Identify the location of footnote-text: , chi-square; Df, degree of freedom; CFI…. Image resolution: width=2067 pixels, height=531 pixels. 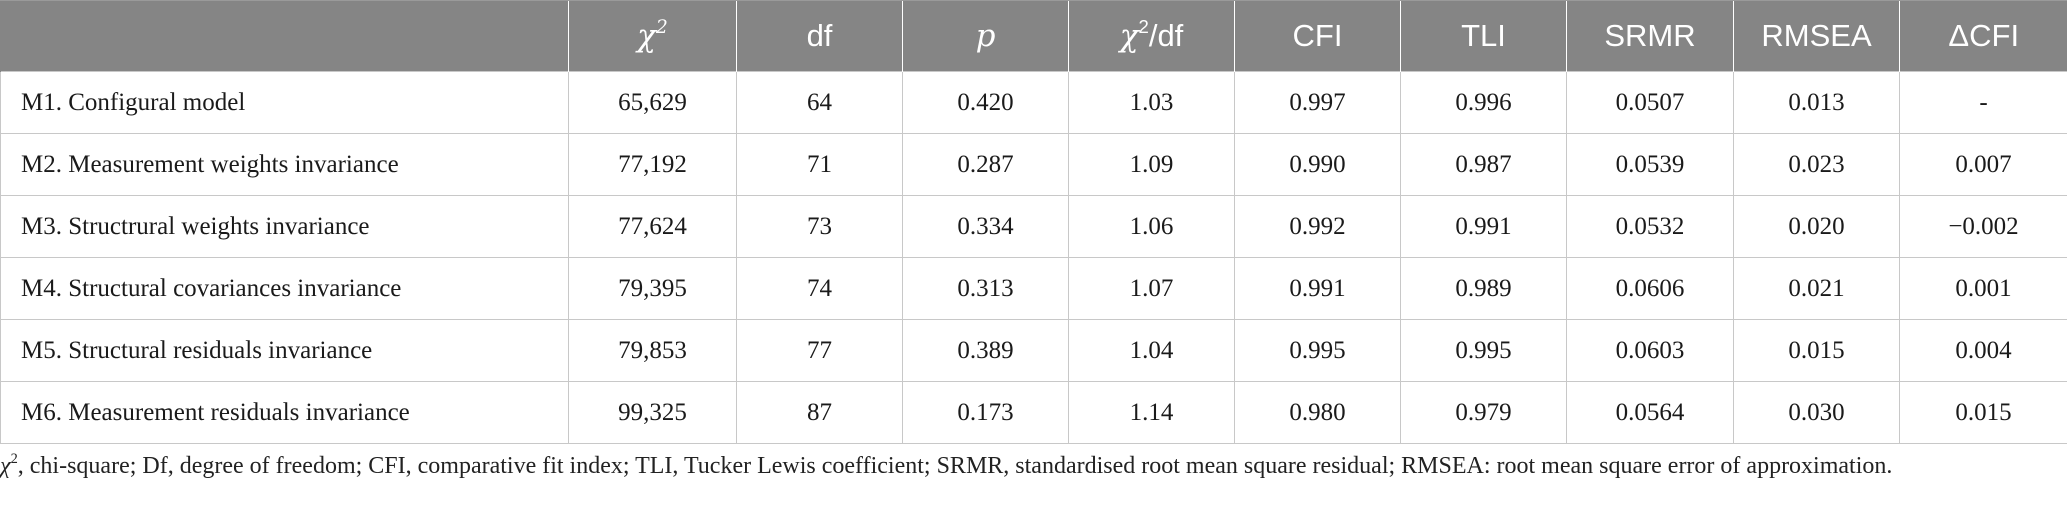
(955, 466).